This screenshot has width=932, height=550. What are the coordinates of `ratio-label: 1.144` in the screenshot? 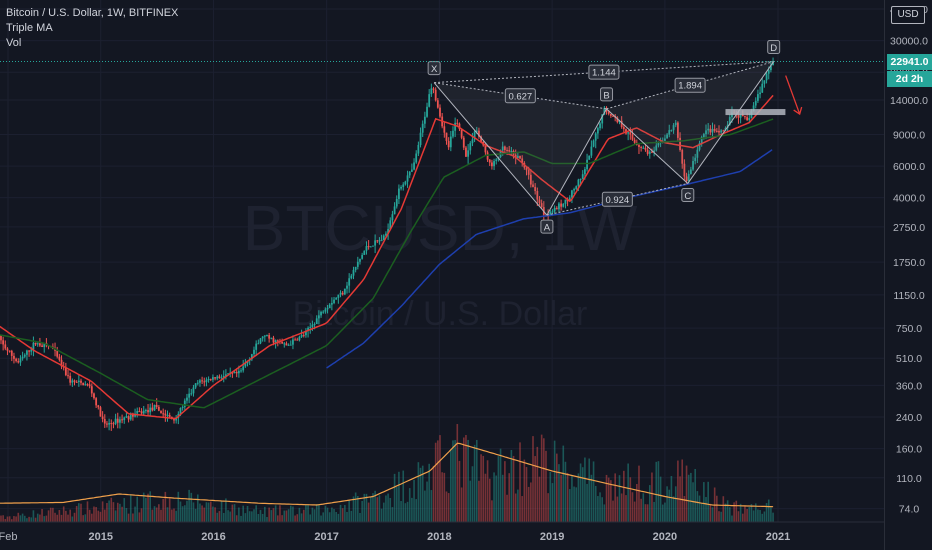 It's located at (604, 73).